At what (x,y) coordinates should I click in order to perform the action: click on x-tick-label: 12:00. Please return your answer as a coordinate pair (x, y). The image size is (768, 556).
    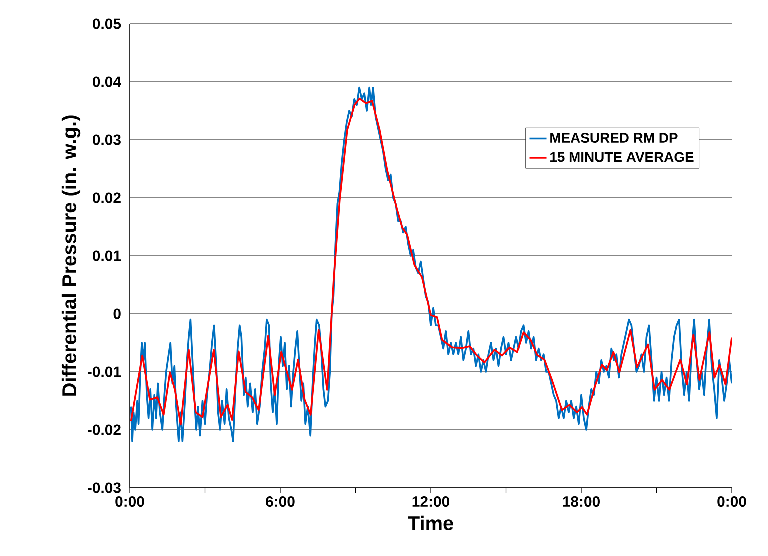
    Looking at the image, I should click on (431, 502).